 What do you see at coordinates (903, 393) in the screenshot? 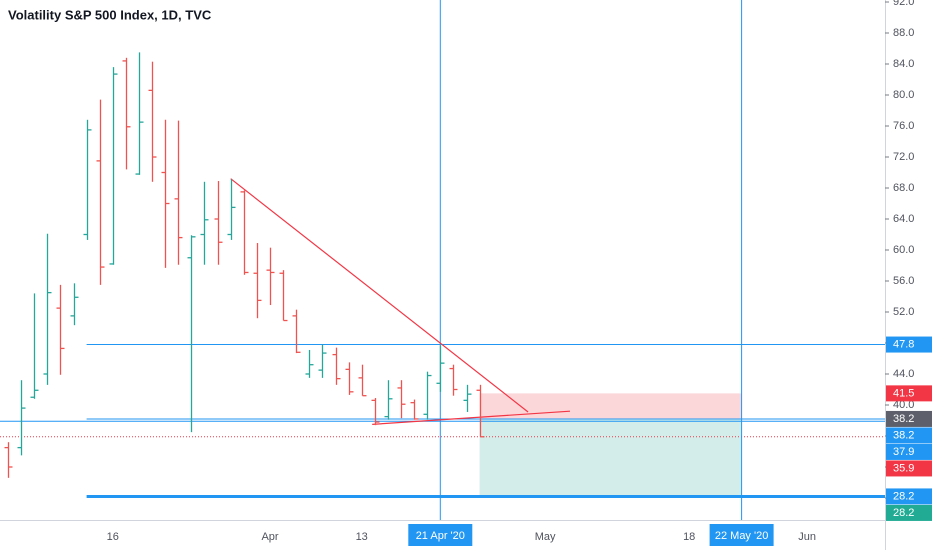
I see `price-label: 41.5` at bounding box center [903, 393].